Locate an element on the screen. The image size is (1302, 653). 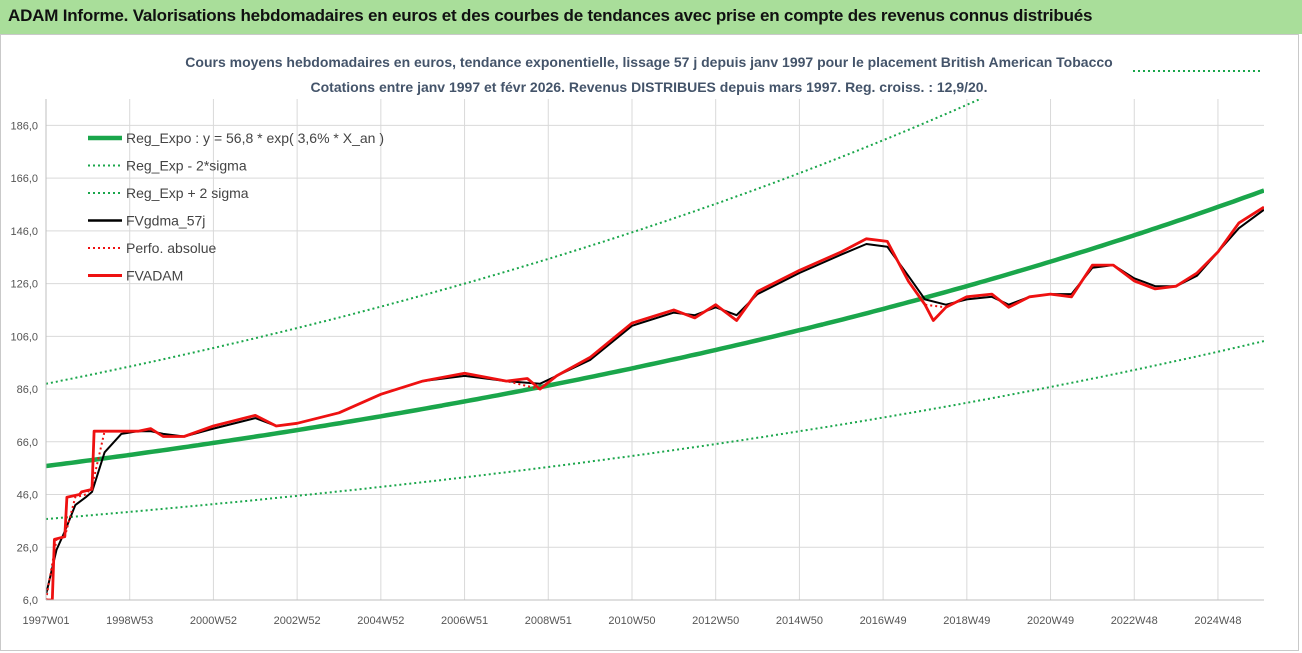
y-tick-label: 166,0 is located at coordinates (24, 179).